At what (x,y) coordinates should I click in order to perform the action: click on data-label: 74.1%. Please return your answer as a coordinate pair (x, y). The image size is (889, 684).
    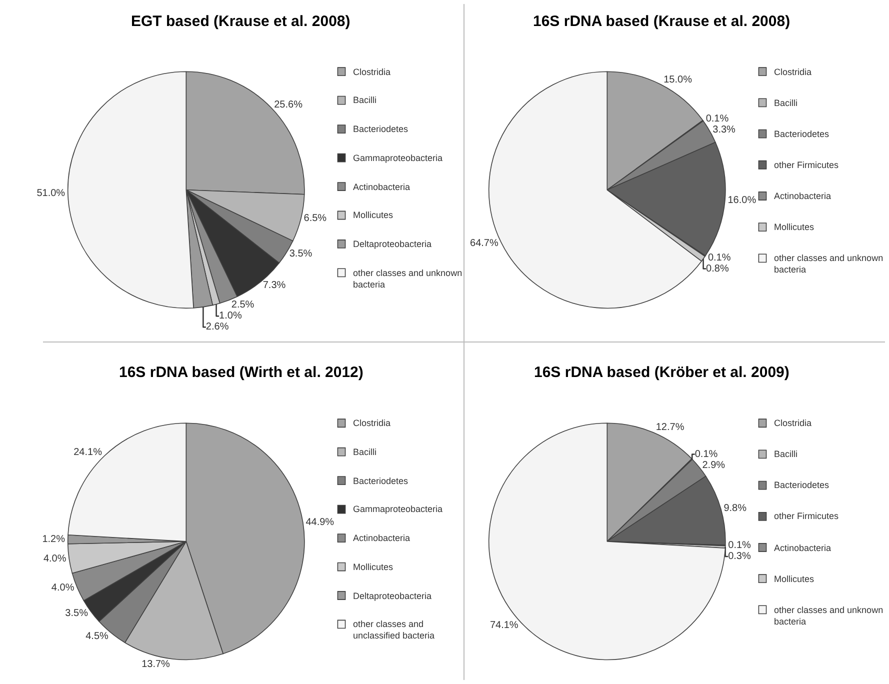
    Looking at the image, I should click on (504, 625).